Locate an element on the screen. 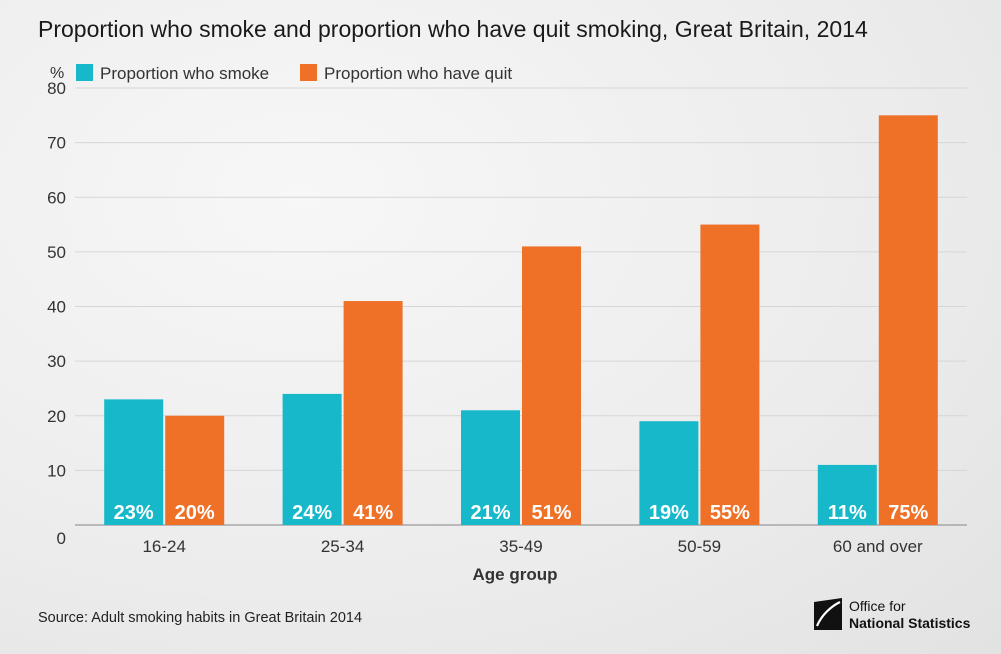  x-tick-label: 25-34 is located at coordinates (342, 546).